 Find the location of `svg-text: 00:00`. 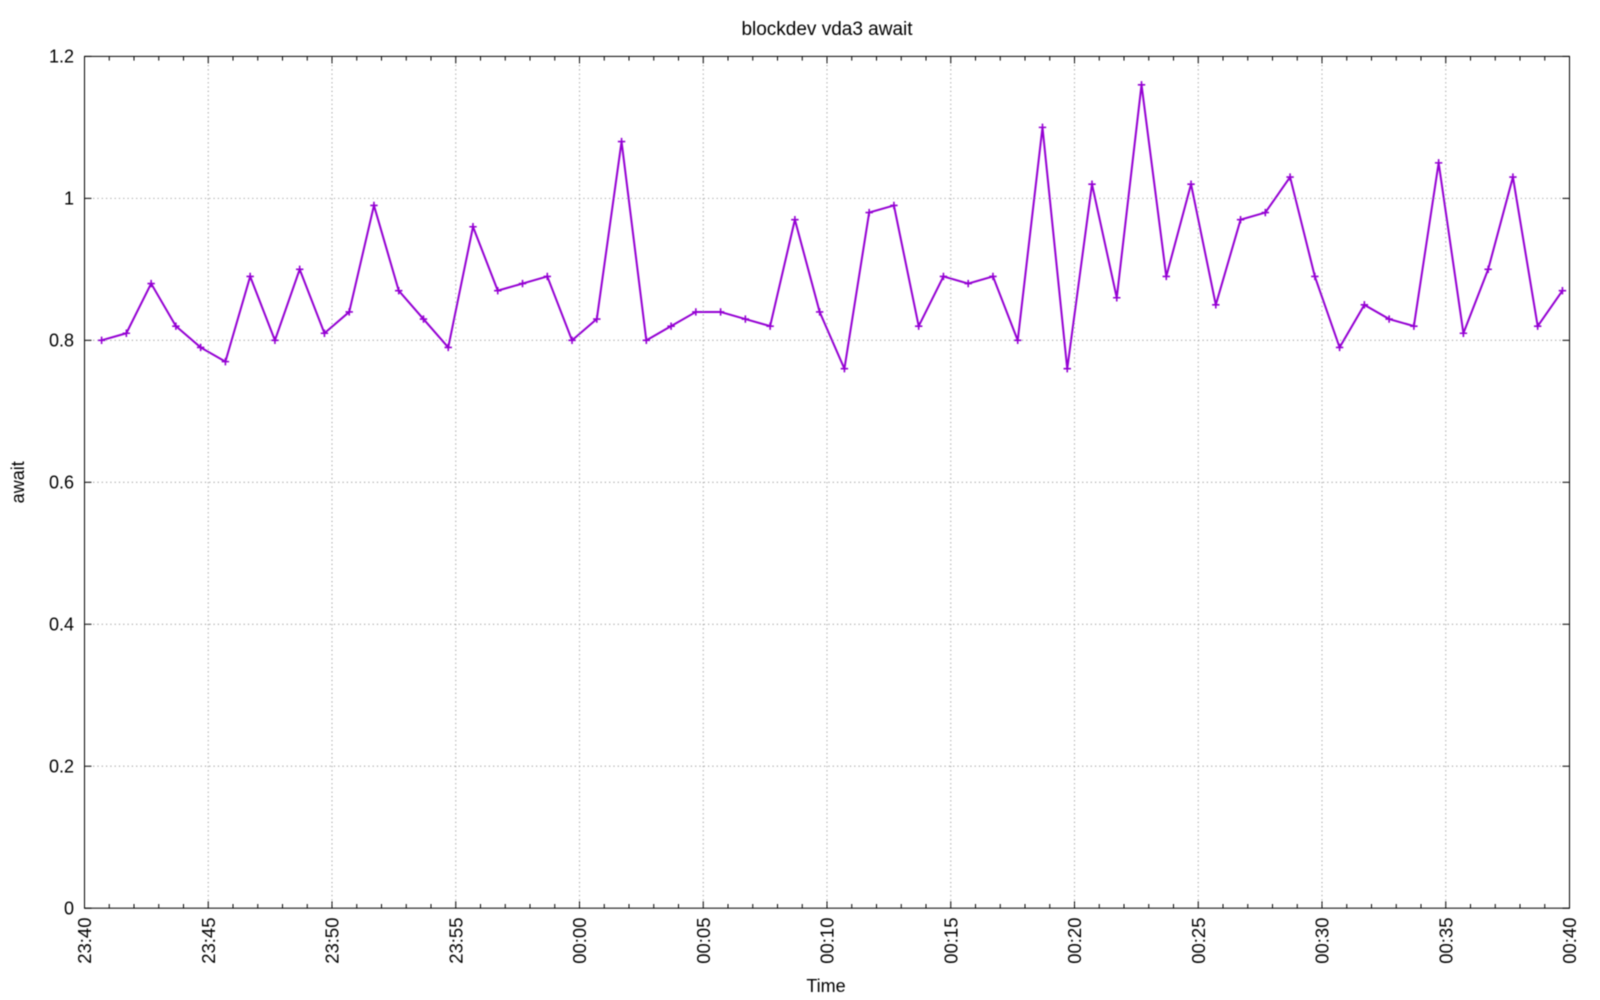

svg-text: 00:00 is located at coordinates (579, 941).